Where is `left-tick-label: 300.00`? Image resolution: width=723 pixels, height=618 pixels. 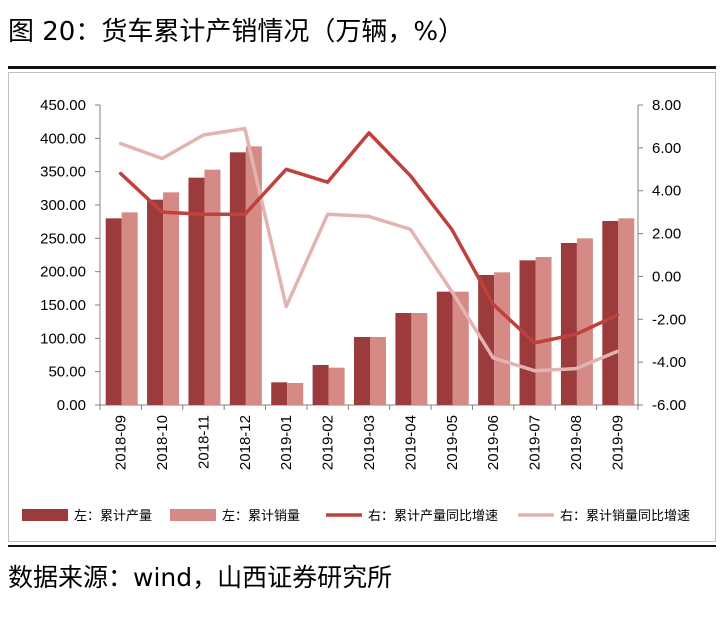
left-tick-label: 300.00 is located at coordinates (63, 205).